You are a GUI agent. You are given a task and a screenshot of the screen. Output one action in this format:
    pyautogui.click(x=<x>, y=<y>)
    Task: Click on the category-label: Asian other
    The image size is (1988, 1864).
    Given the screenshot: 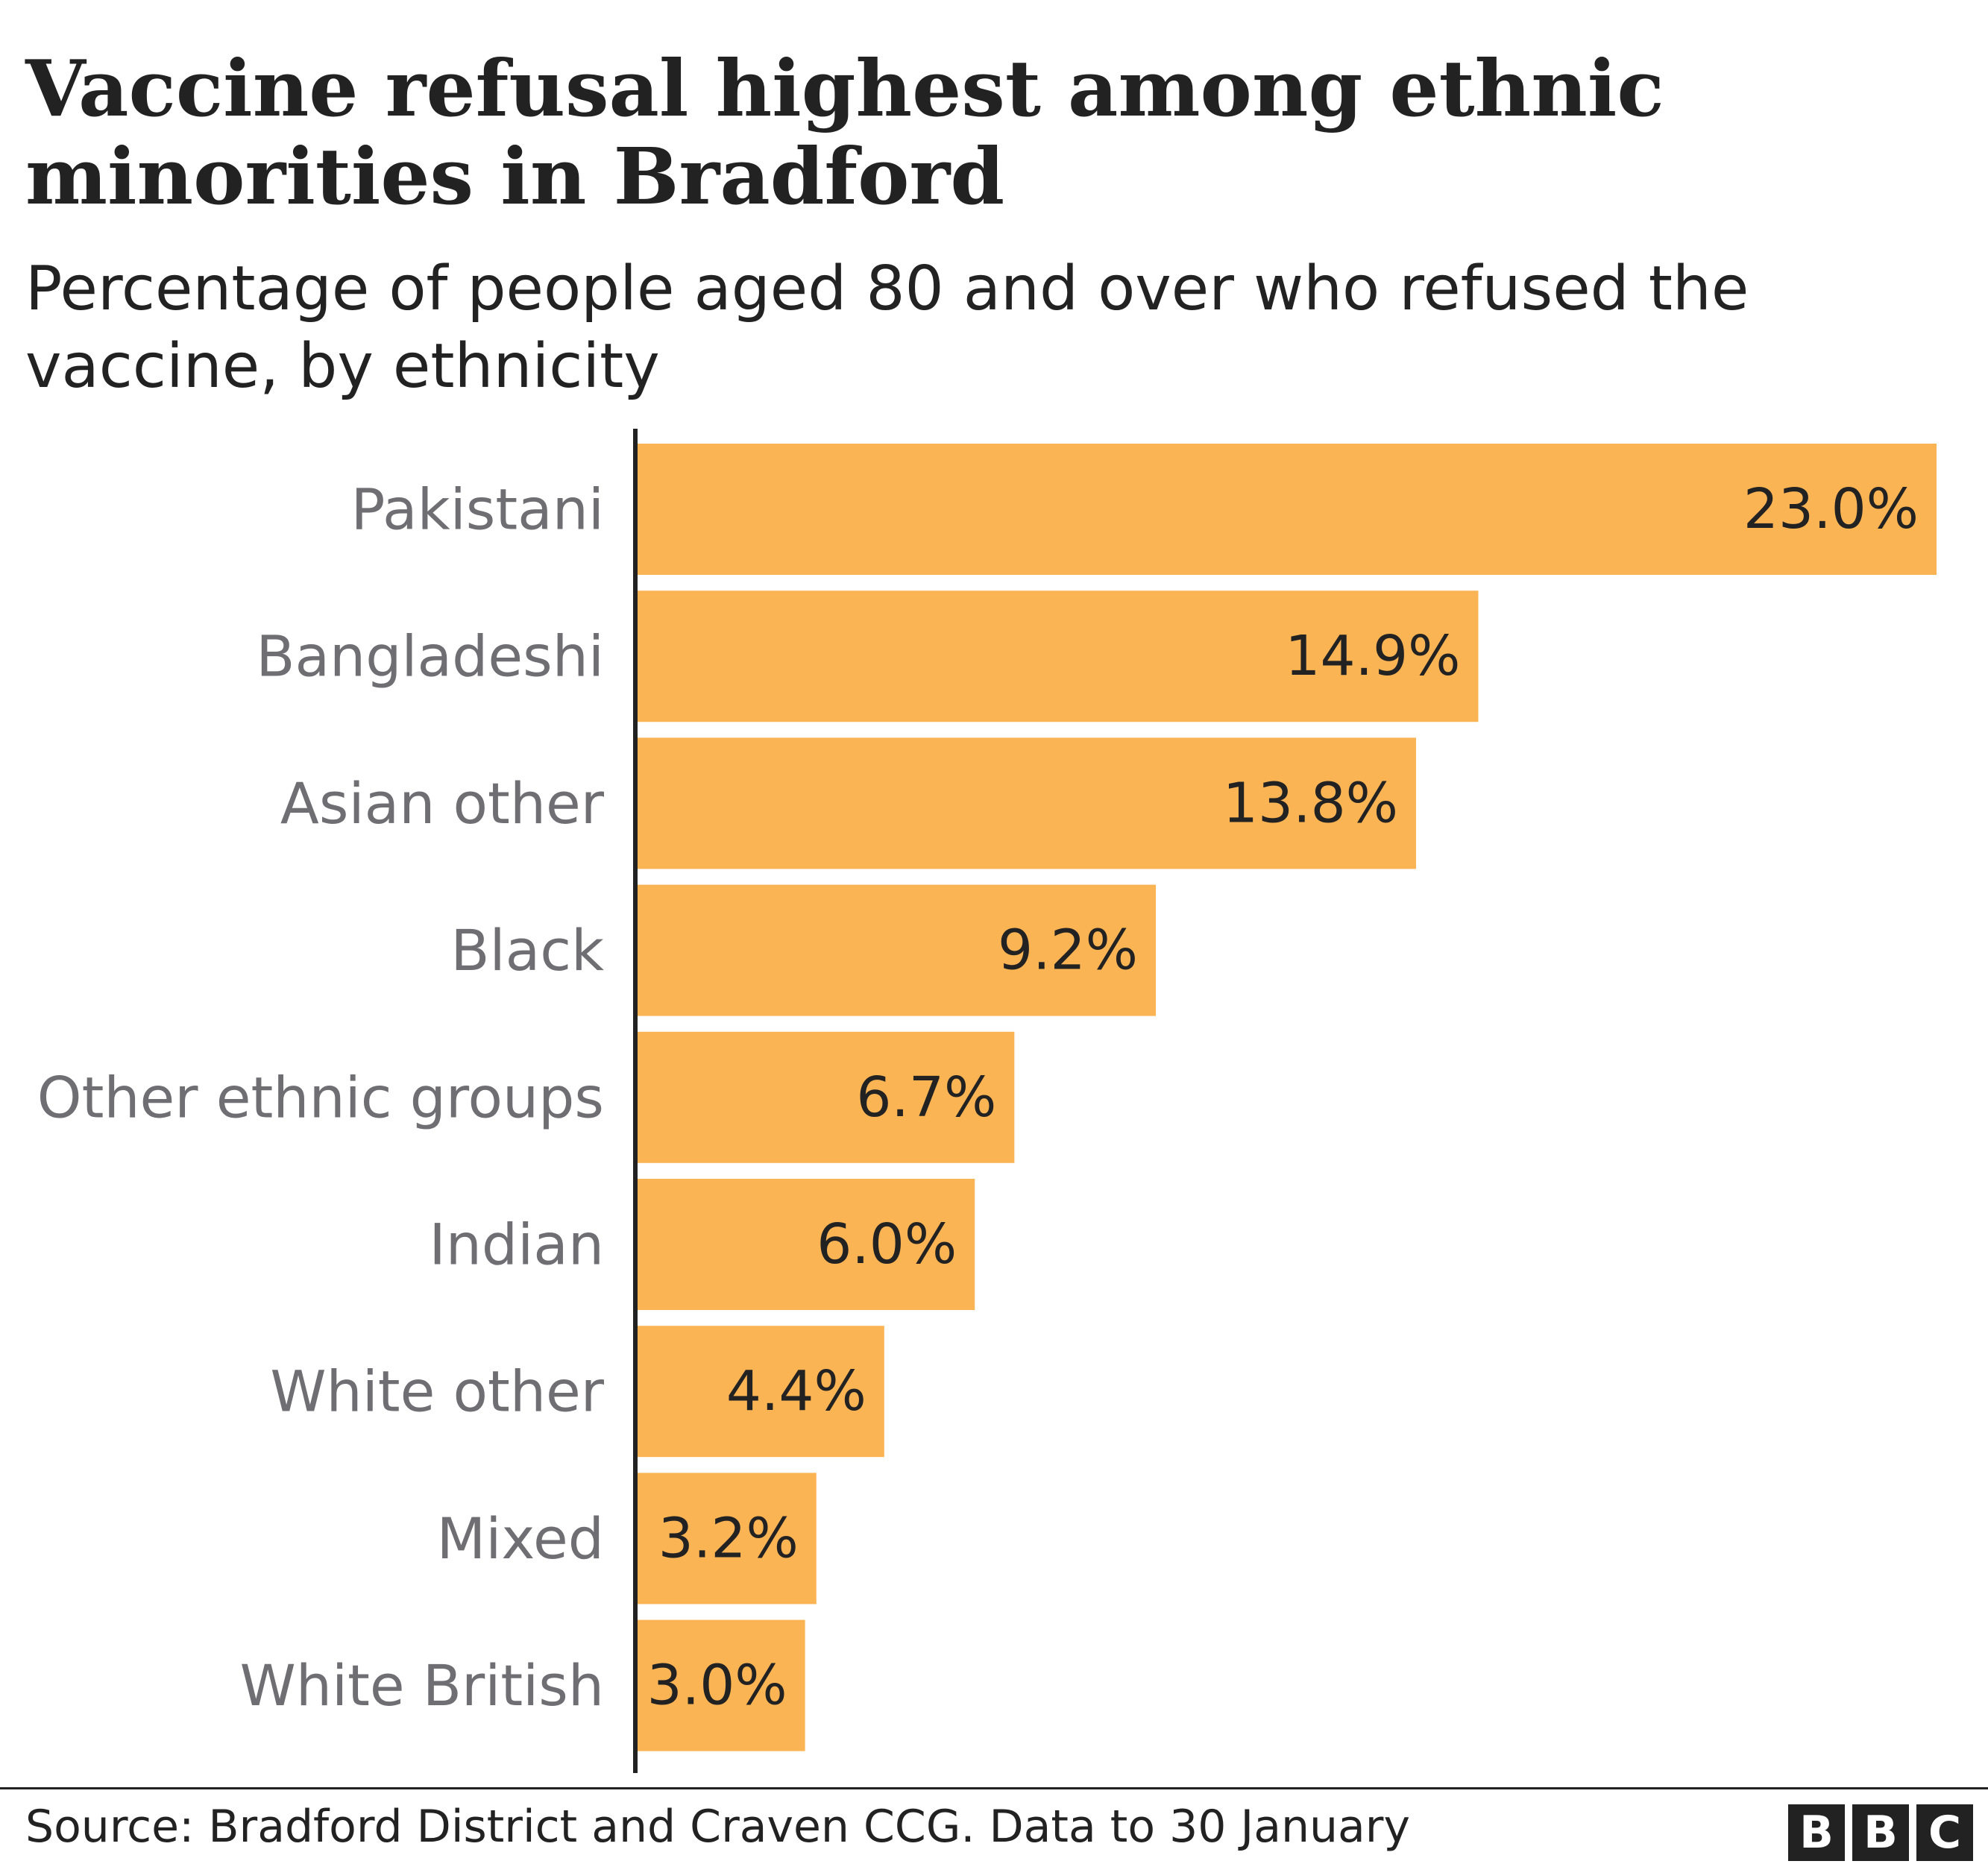 What is the action you would take?
    pyautogui.click(x=442, y=803)
    